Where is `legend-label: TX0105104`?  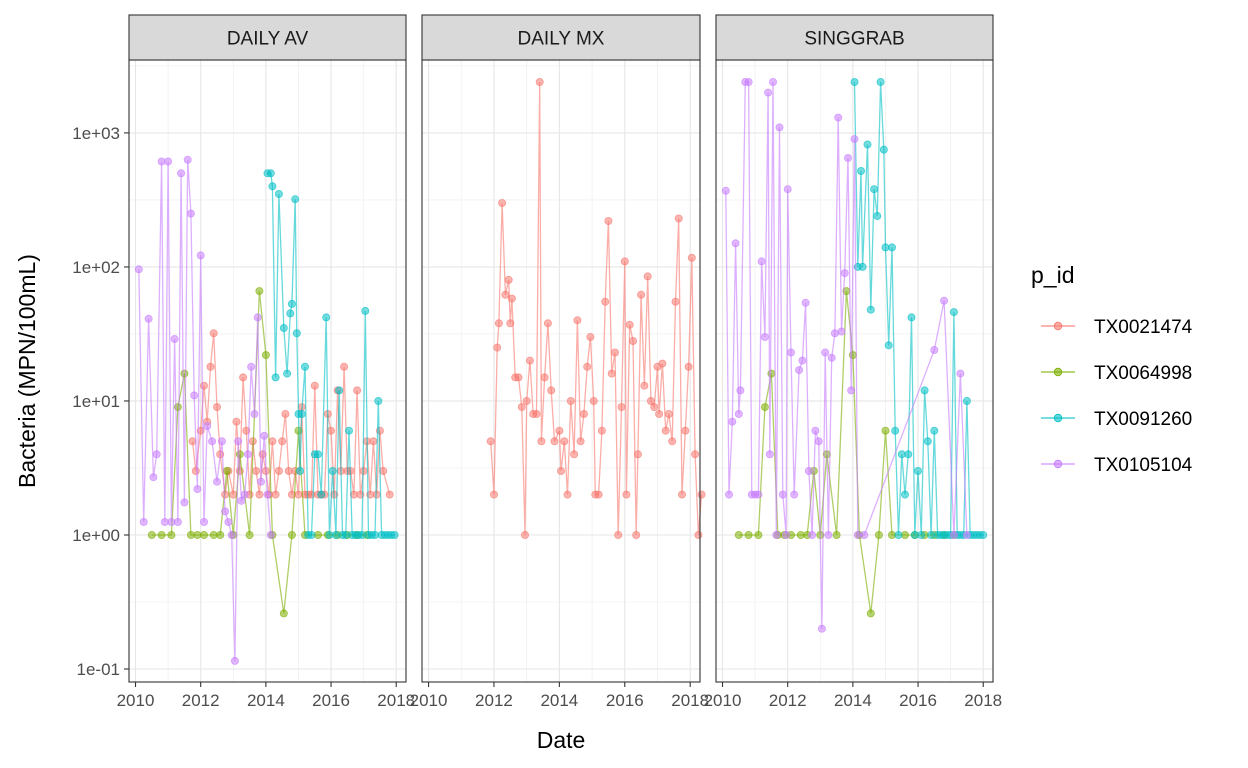
legend-label: TX0105104 is located at coordinates (1143, 465).